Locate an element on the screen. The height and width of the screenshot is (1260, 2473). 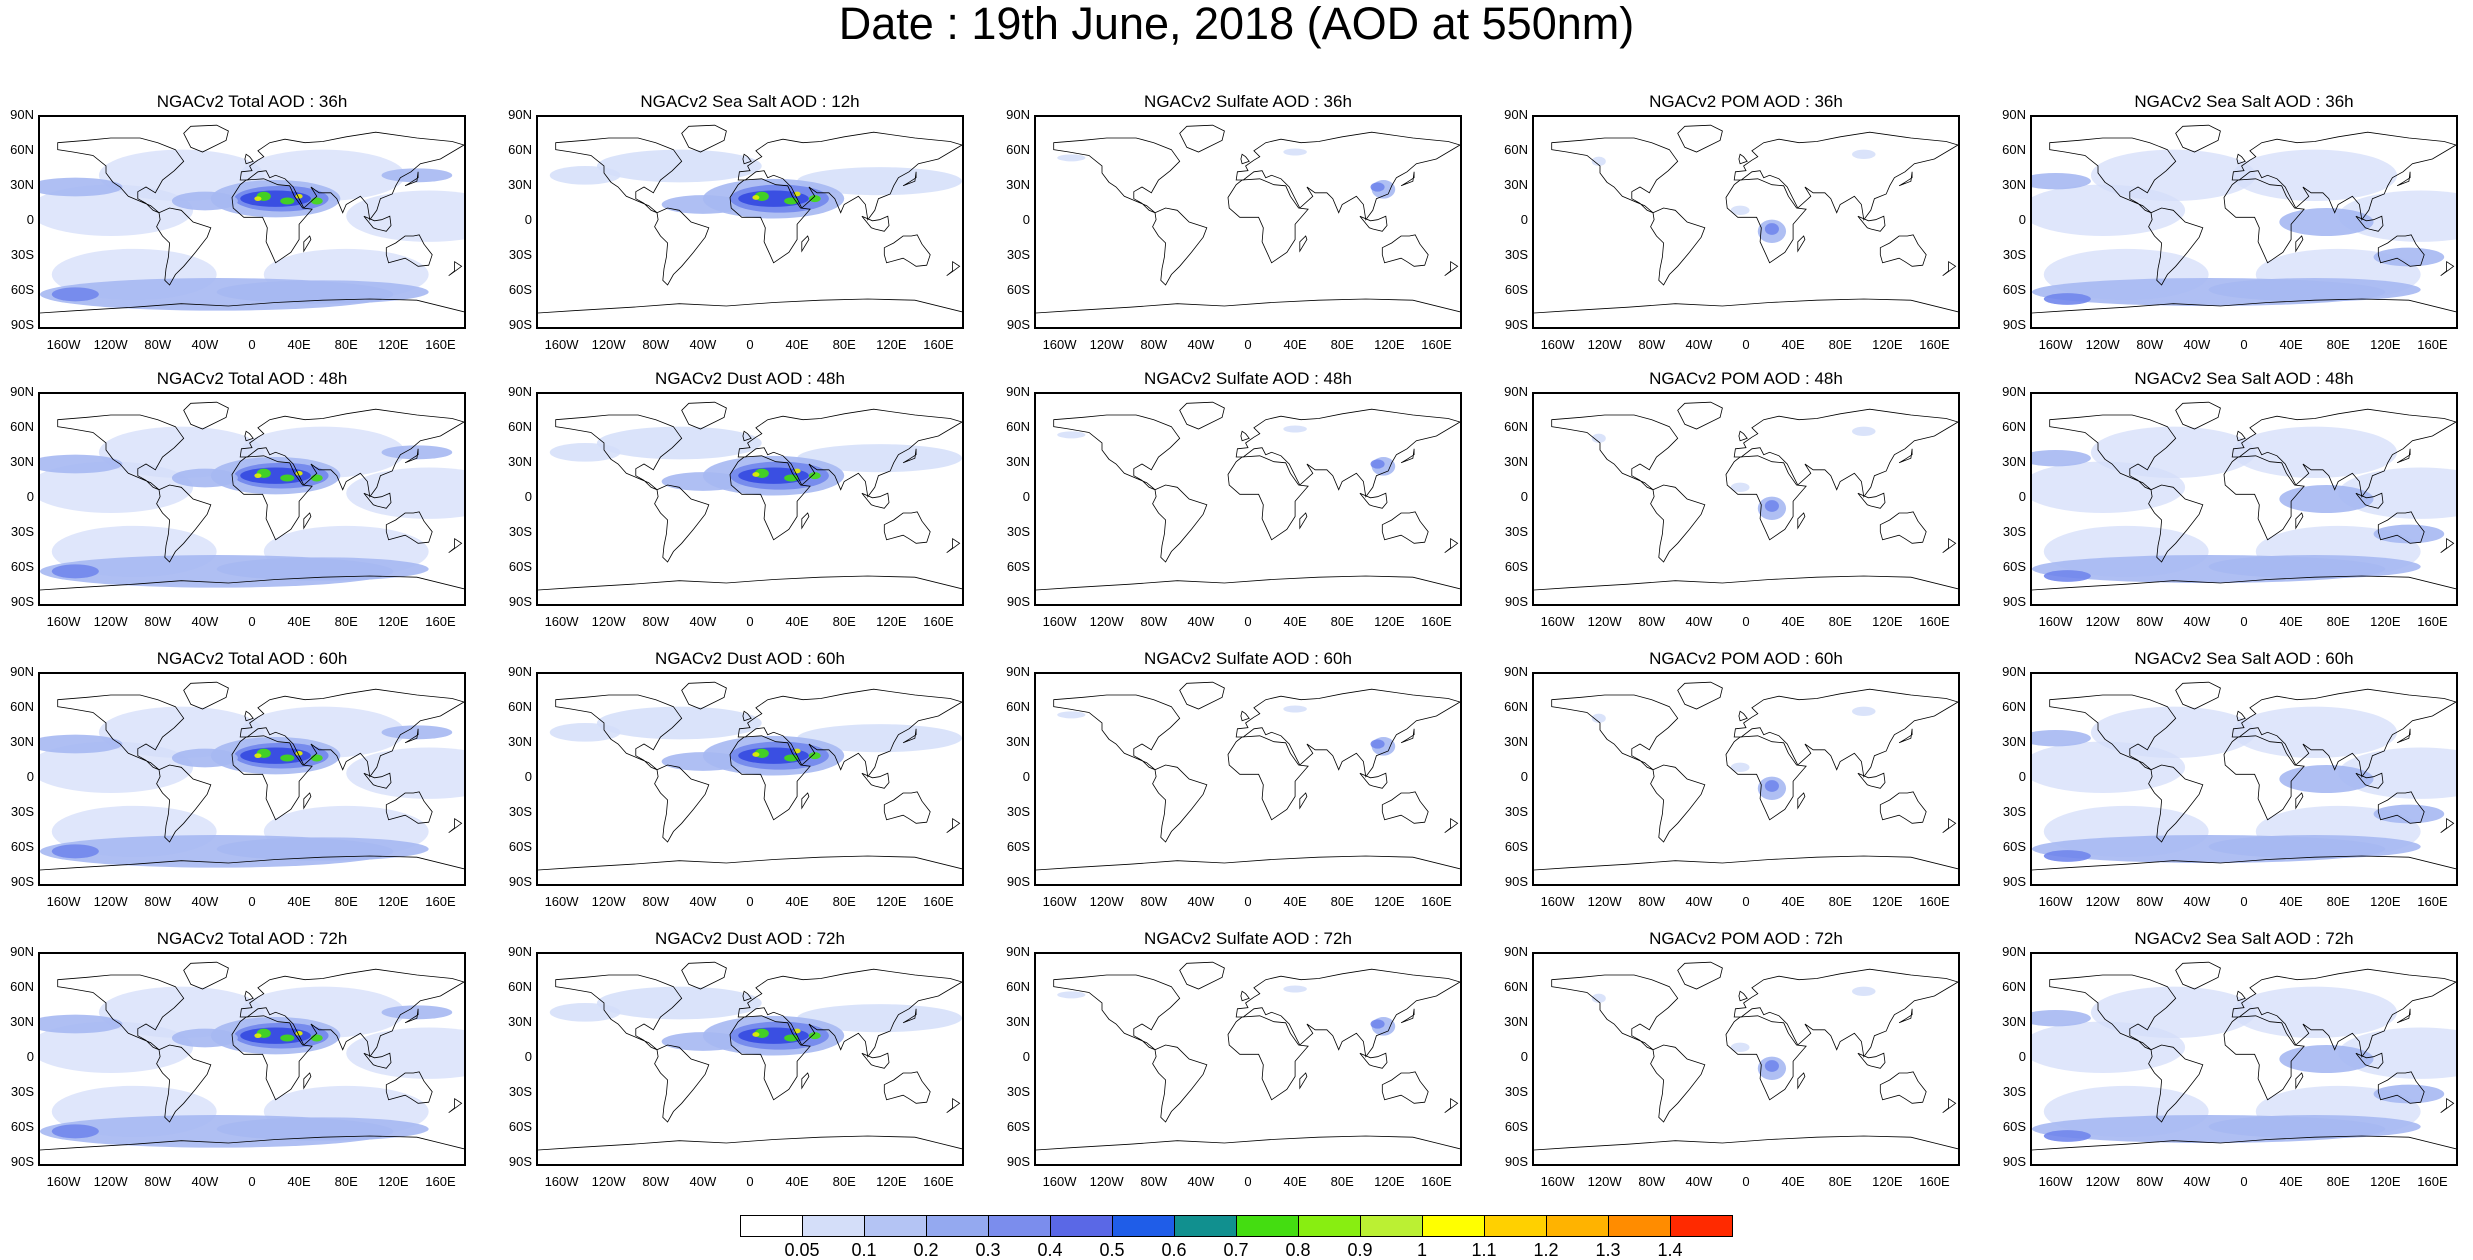
colorbar-level-label: 0.2 is located at coordinates (926, 1250).